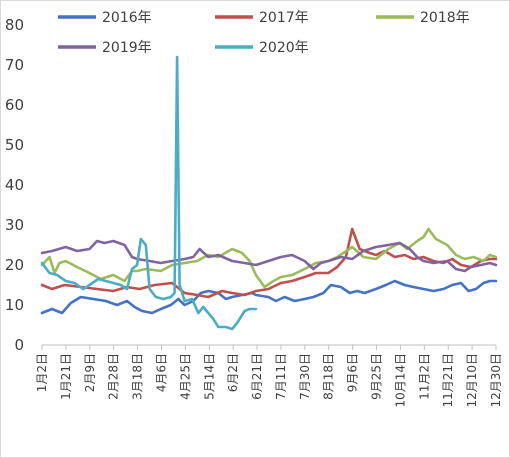  I want to click on x-tick-label: 2月9日, so click(90, 372).